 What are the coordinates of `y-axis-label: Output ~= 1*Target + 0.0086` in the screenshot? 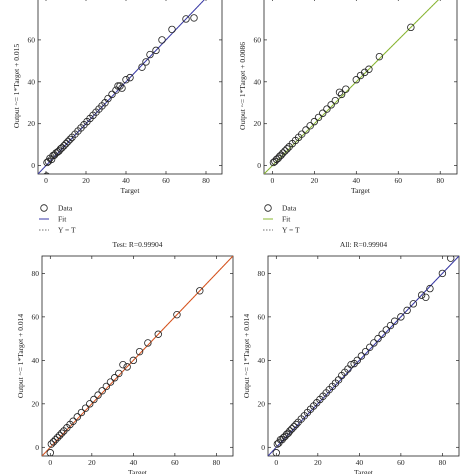 It's located at (242, 86).